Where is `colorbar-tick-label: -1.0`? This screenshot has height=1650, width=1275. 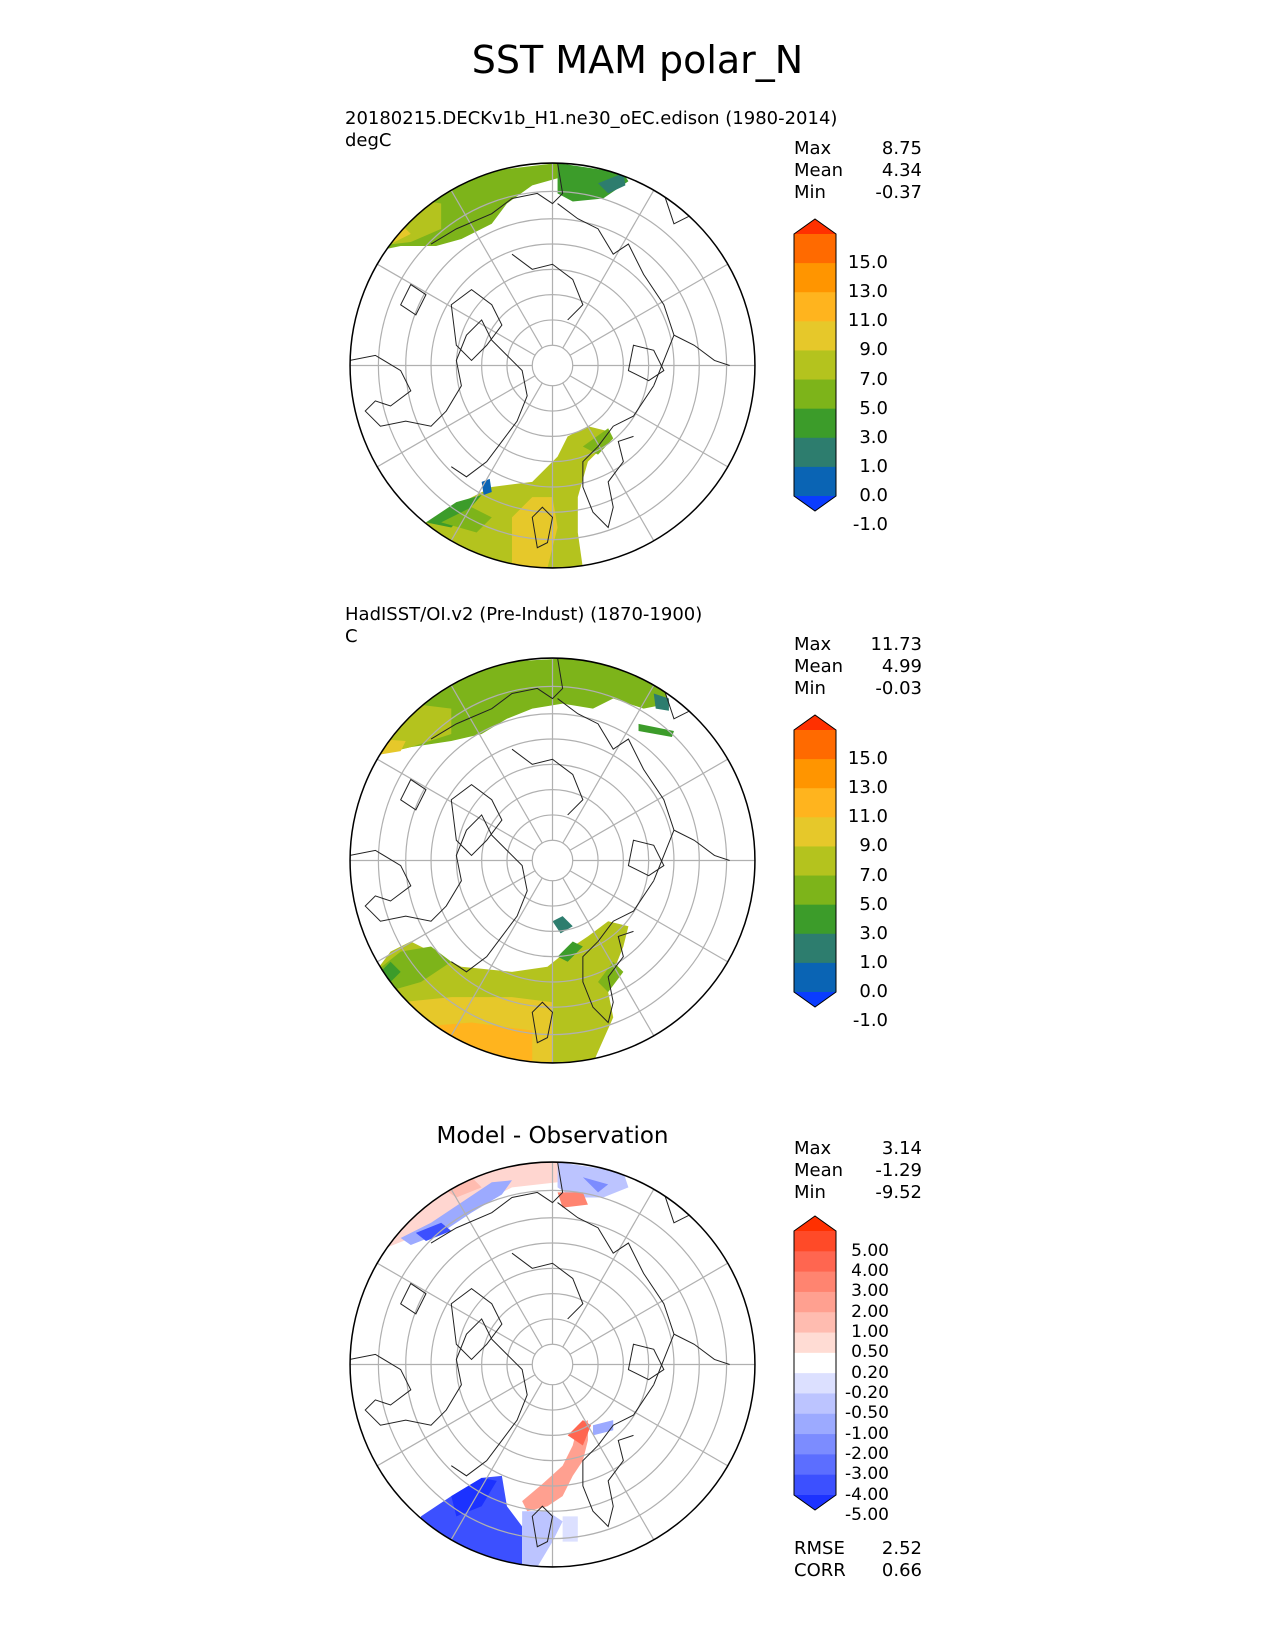 colorbar-tick-label: -1.0 is located at coordinates (870, 1021).